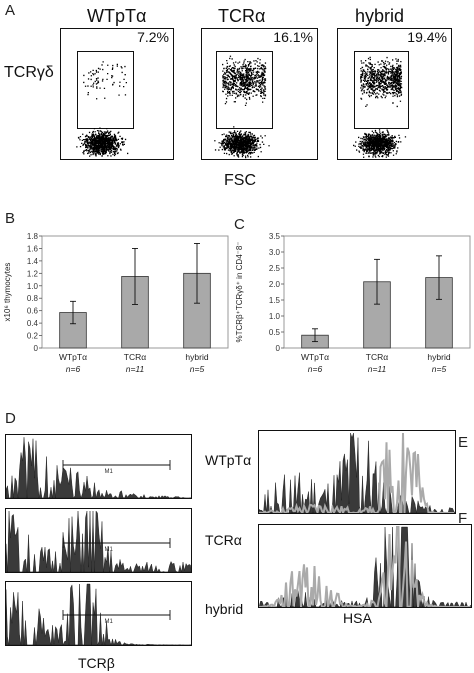 The image size is (474, 673). Describe the element at coordinates (240, 180) in the screenshot. I see `panel-a-x-label: FSC` at that location.